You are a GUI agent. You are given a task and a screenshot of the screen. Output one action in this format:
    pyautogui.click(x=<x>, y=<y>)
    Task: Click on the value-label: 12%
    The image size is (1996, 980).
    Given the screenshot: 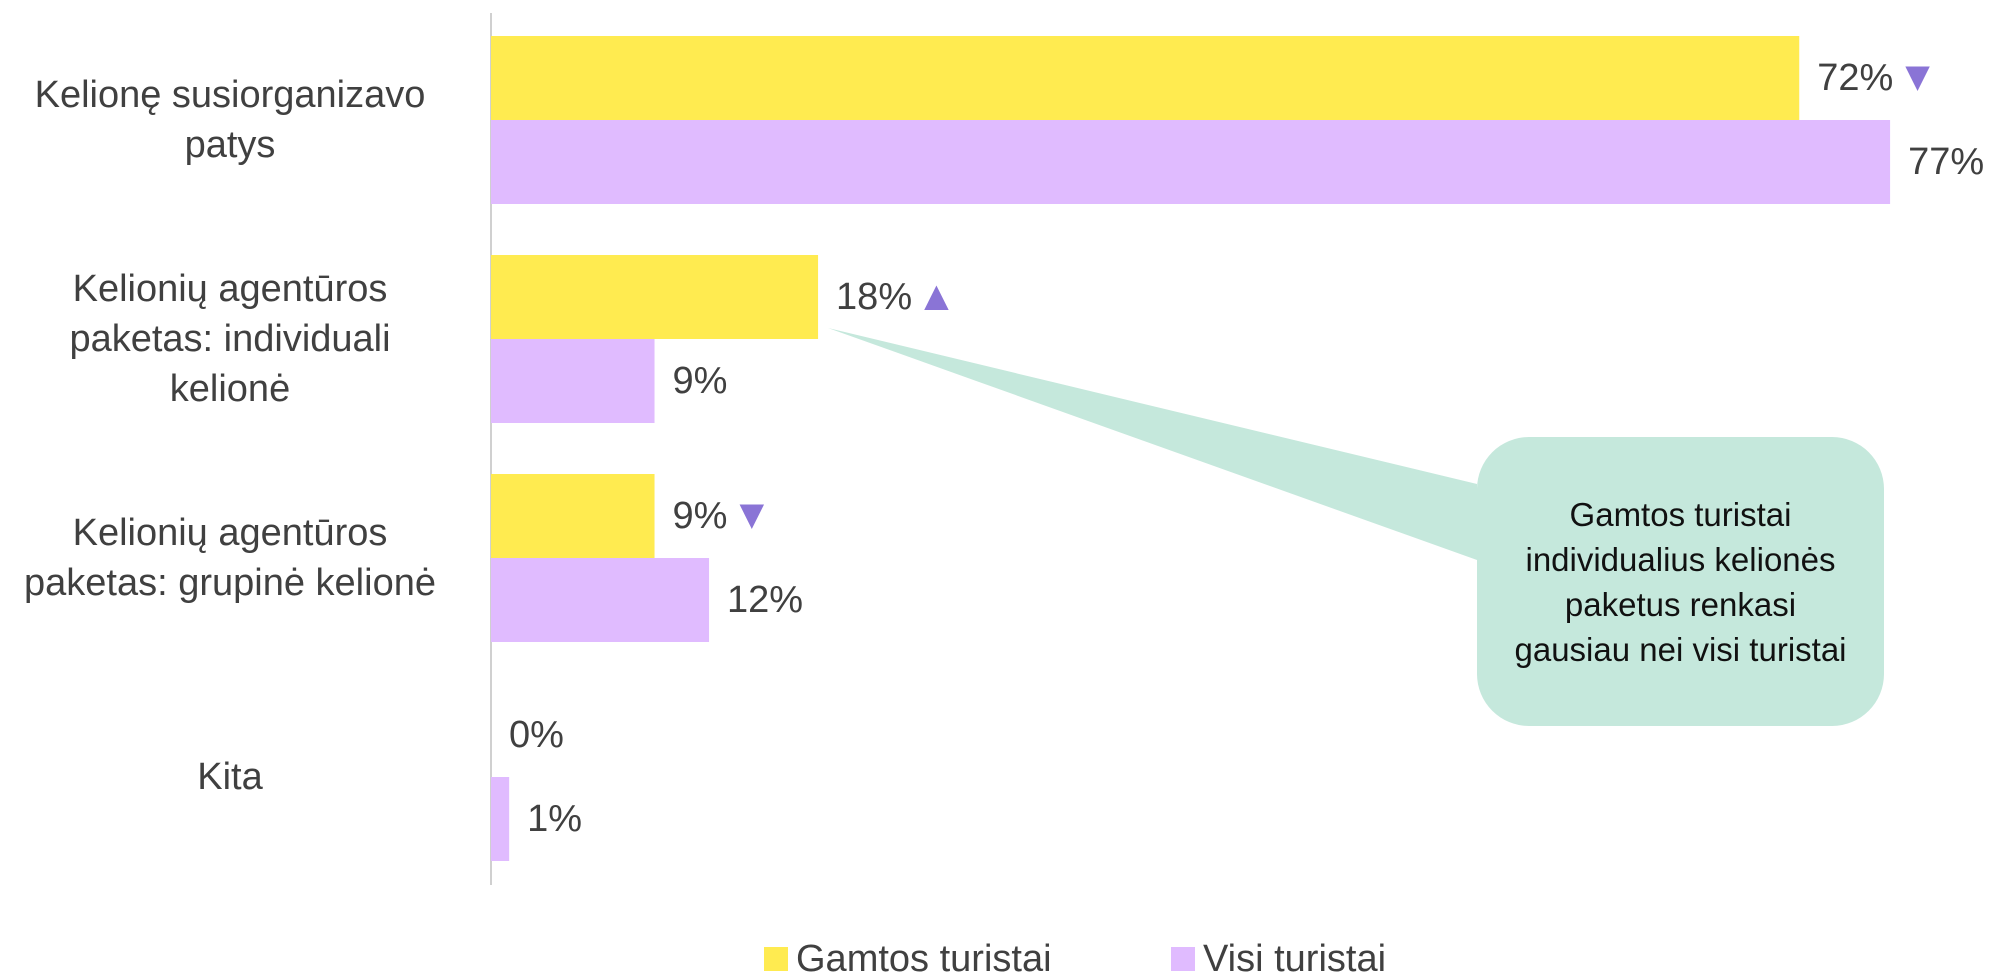 What is the action you would take?
    pyautogui.click(x=765, y=600)
    